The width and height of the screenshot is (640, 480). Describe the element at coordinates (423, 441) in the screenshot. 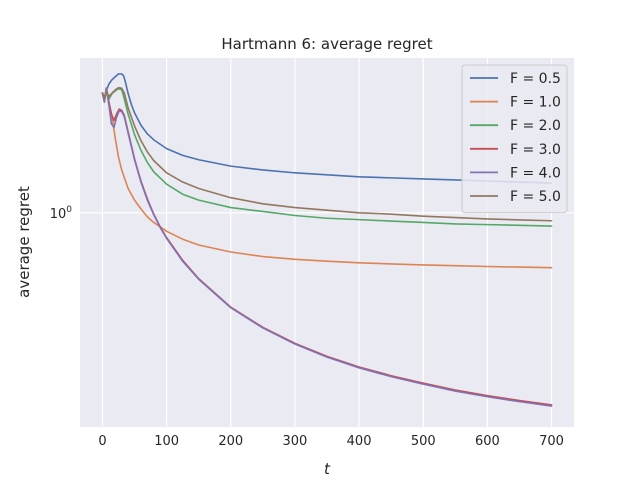

I see `x-tick-label: 500` at that location.